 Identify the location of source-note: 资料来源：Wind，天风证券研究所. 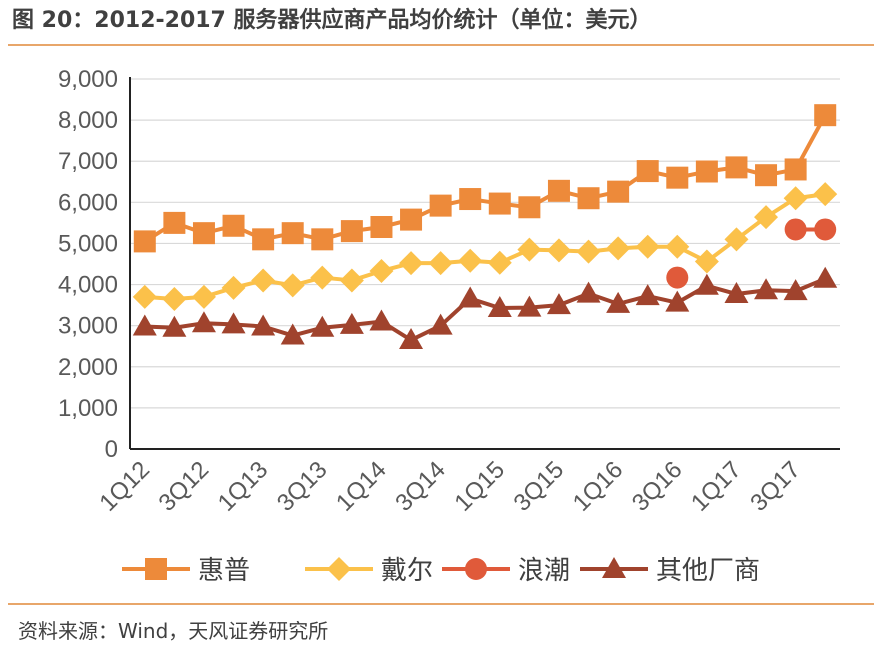
(173, 631).